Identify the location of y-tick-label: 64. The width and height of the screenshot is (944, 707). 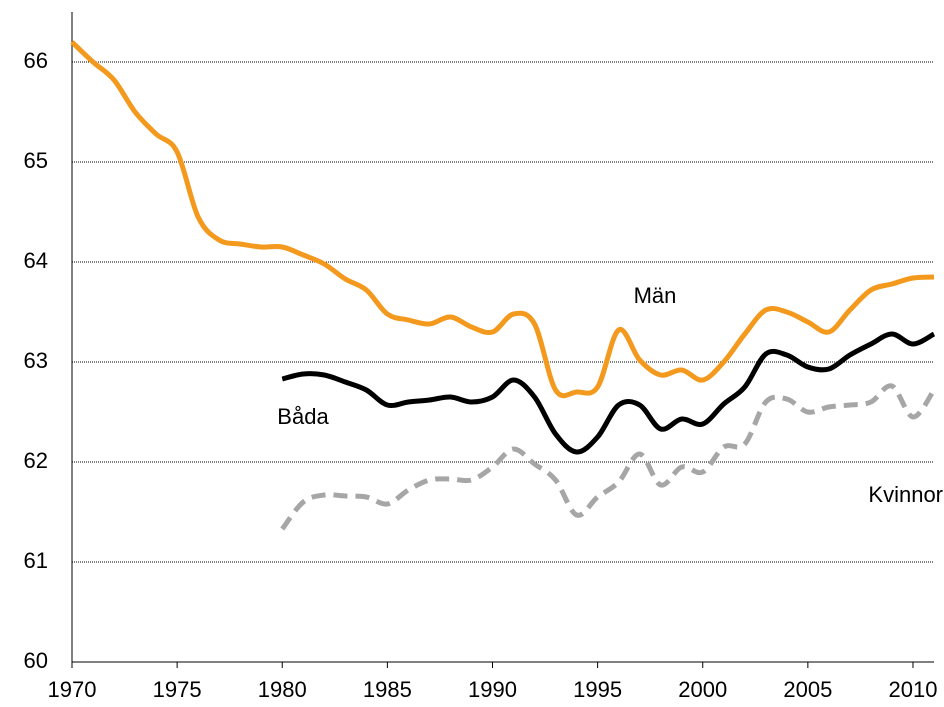
(36, 260).